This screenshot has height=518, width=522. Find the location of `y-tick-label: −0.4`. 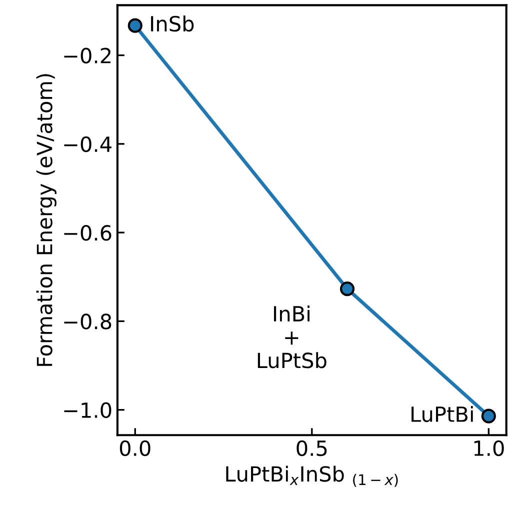

y-tick-label: −0.4 is located at coordinates (88, 144).